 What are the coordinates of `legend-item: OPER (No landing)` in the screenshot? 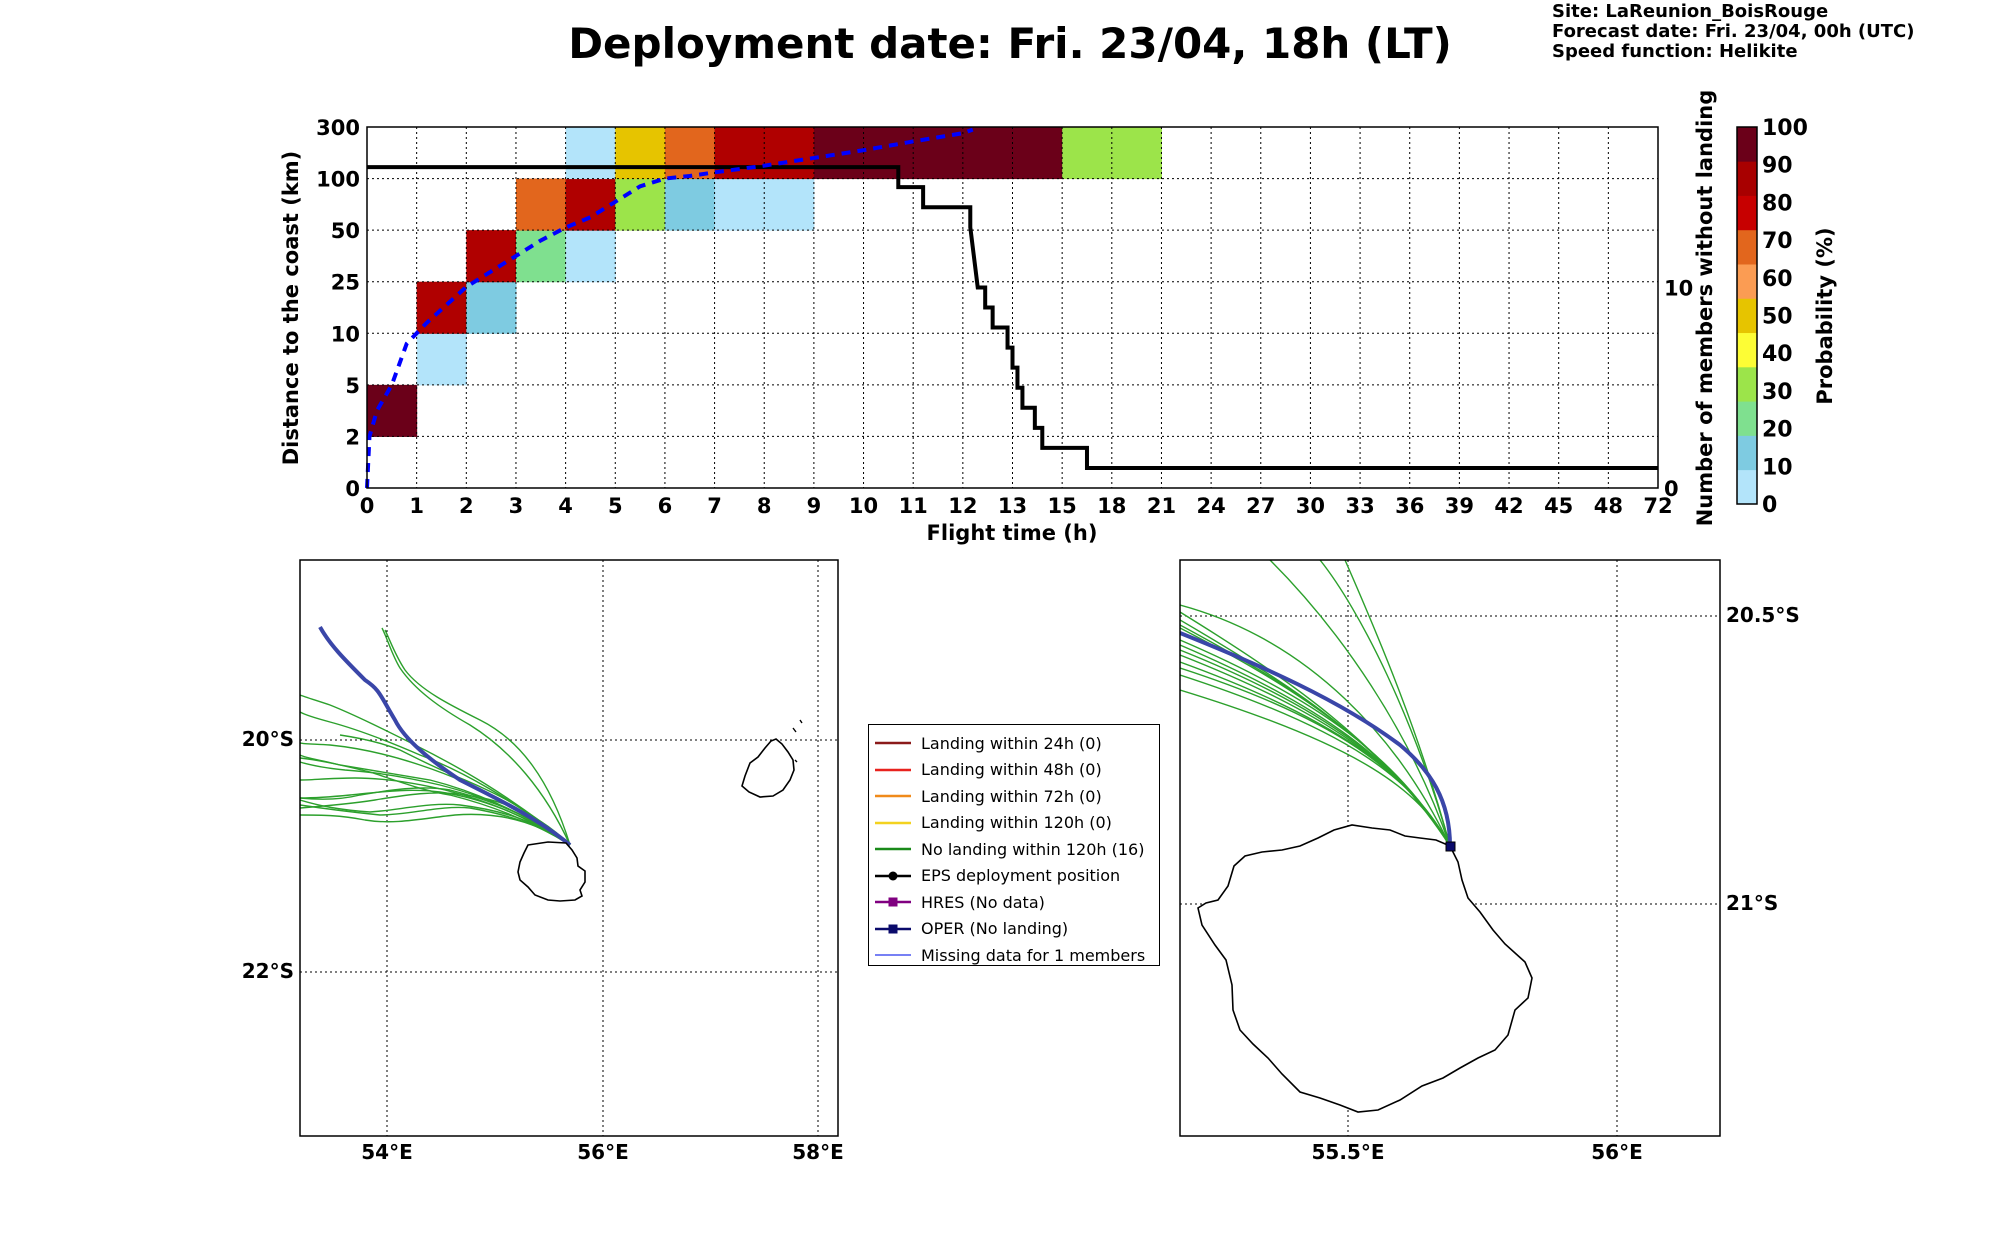 It's located at (1014, 929).